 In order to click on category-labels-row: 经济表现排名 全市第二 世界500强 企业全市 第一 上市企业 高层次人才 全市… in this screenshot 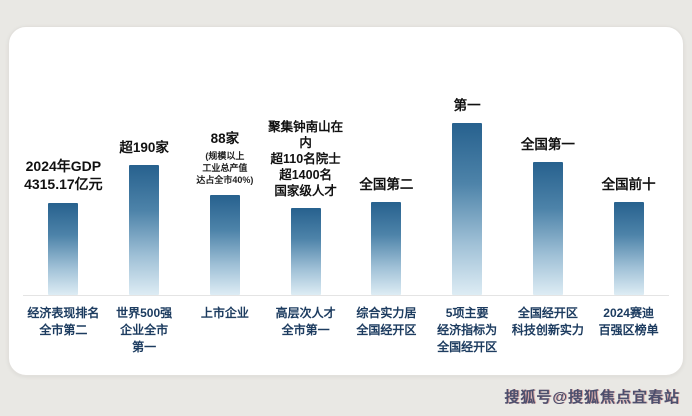, I will do `click(346, 325)`.